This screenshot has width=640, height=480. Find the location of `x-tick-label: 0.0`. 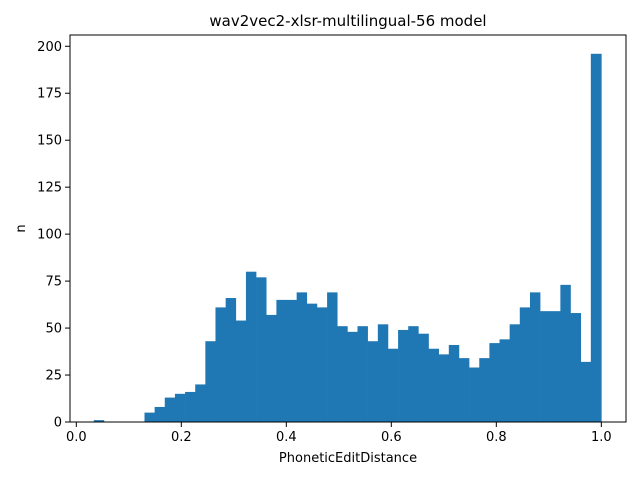

x-tick-label: 0.0 is located at coordinates (76, 437).